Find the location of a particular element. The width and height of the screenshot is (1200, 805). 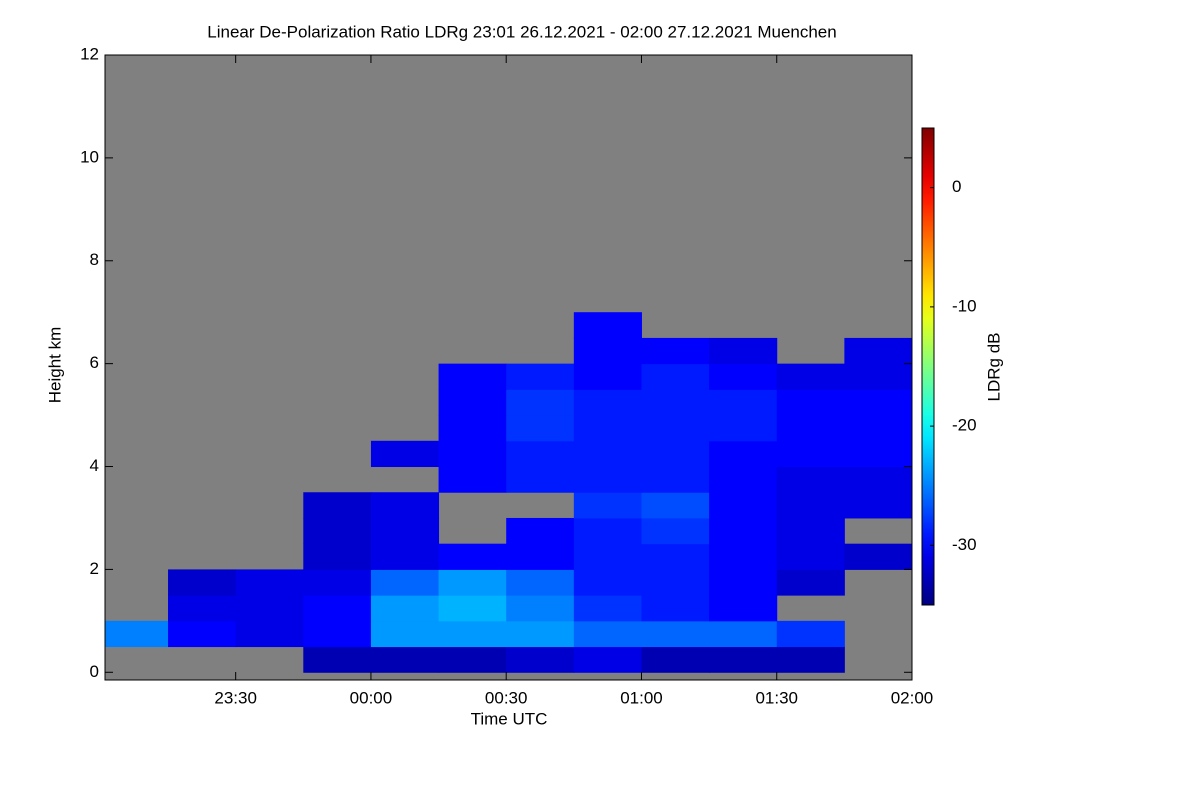

colorbar is located at coordinates (928, 366).